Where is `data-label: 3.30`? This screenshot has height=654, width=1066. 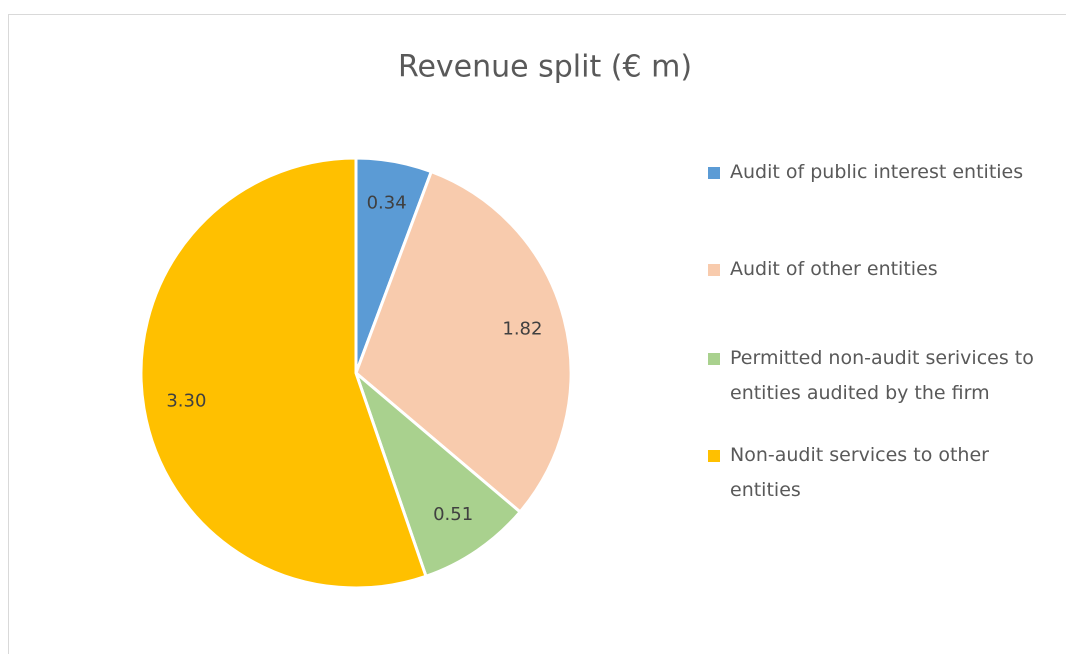
data-label: 3.30 is located at coordinates (186, 400).